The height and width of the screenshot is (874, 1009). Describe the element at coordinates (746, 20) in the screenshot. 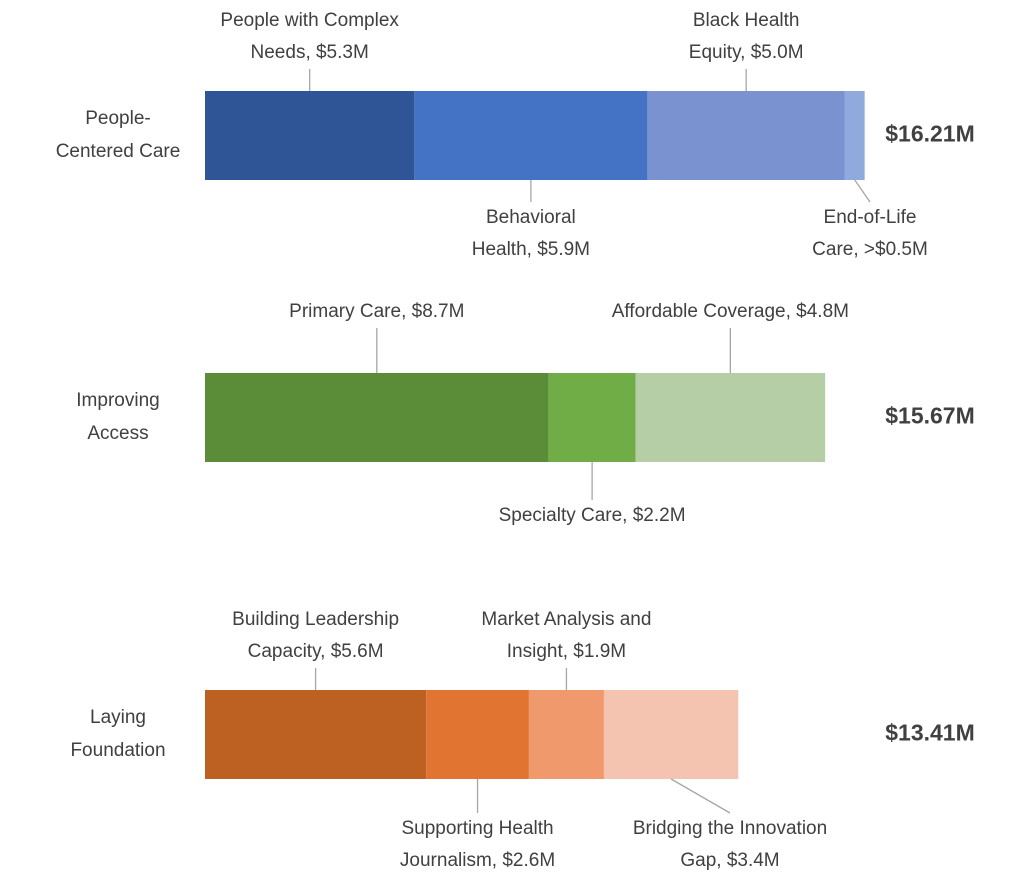

I see `segment-label: Black Health` at that location.